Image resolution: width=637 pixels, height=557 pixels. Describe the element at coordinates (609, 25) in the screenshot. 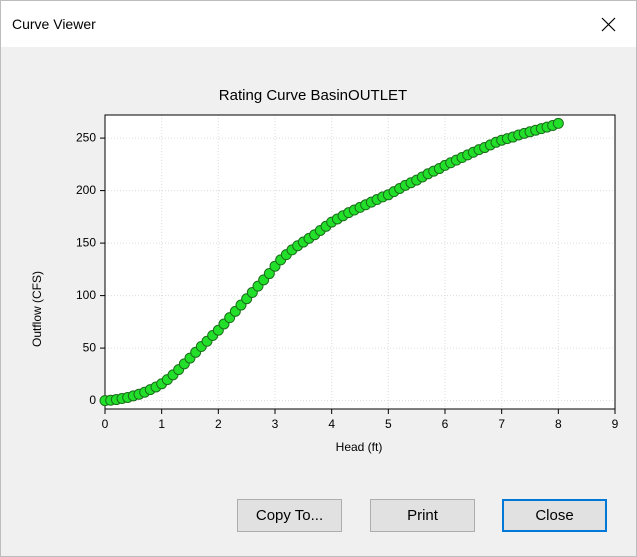

I see `close-icon` at that location.